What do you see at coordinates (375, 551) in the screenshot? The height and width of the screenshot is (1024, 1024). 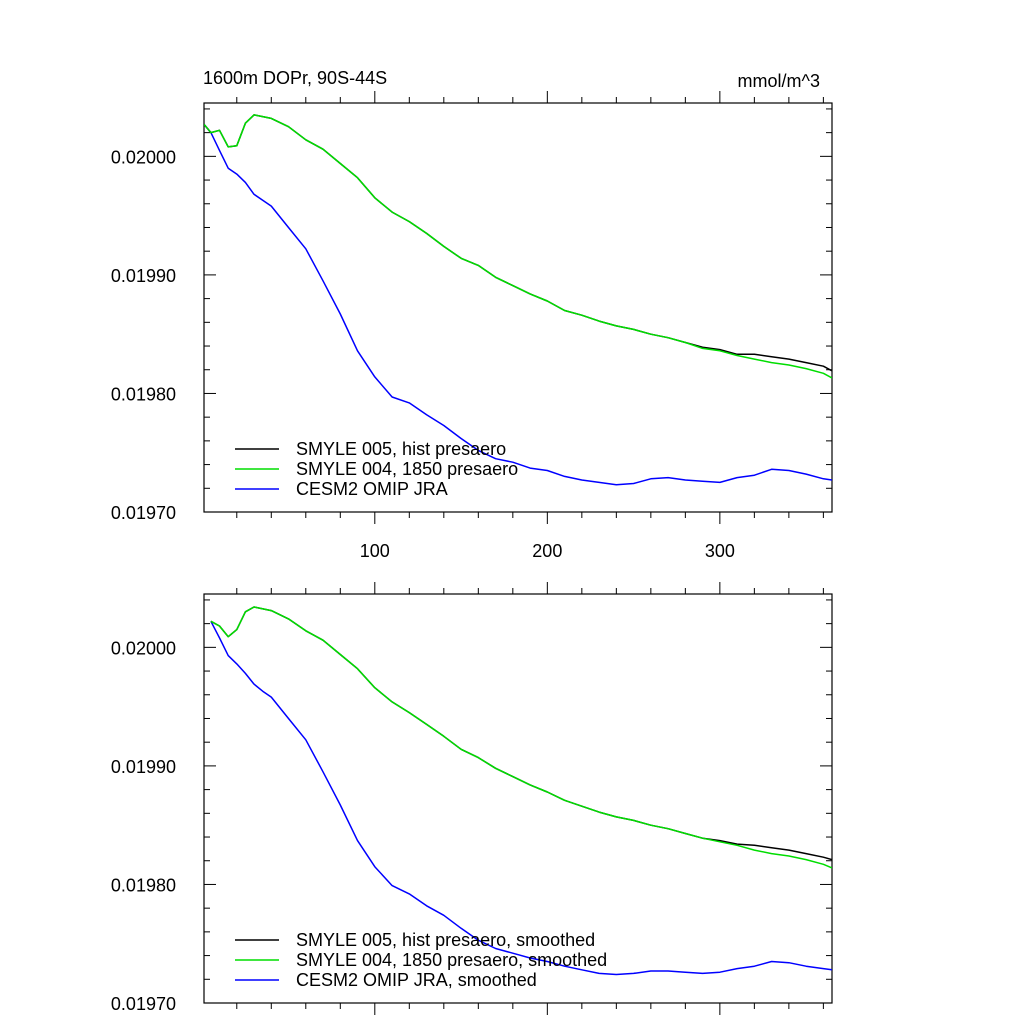 I see `x-tick-label: 100` at bounding box center [375, 551].